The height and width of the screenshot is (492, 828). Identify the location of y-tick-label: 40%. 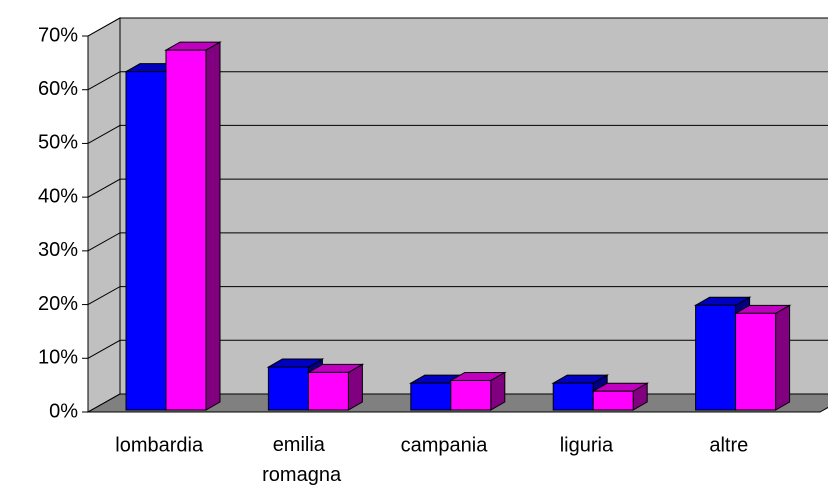
(58, 196).